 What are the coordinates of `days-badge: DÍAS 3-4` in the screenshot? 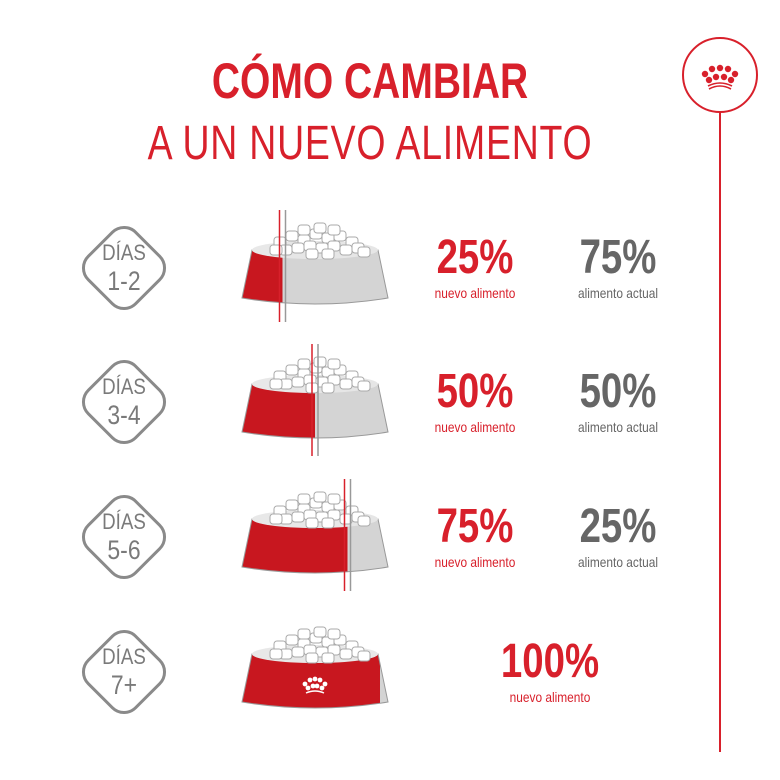 It's located at (124, 402).